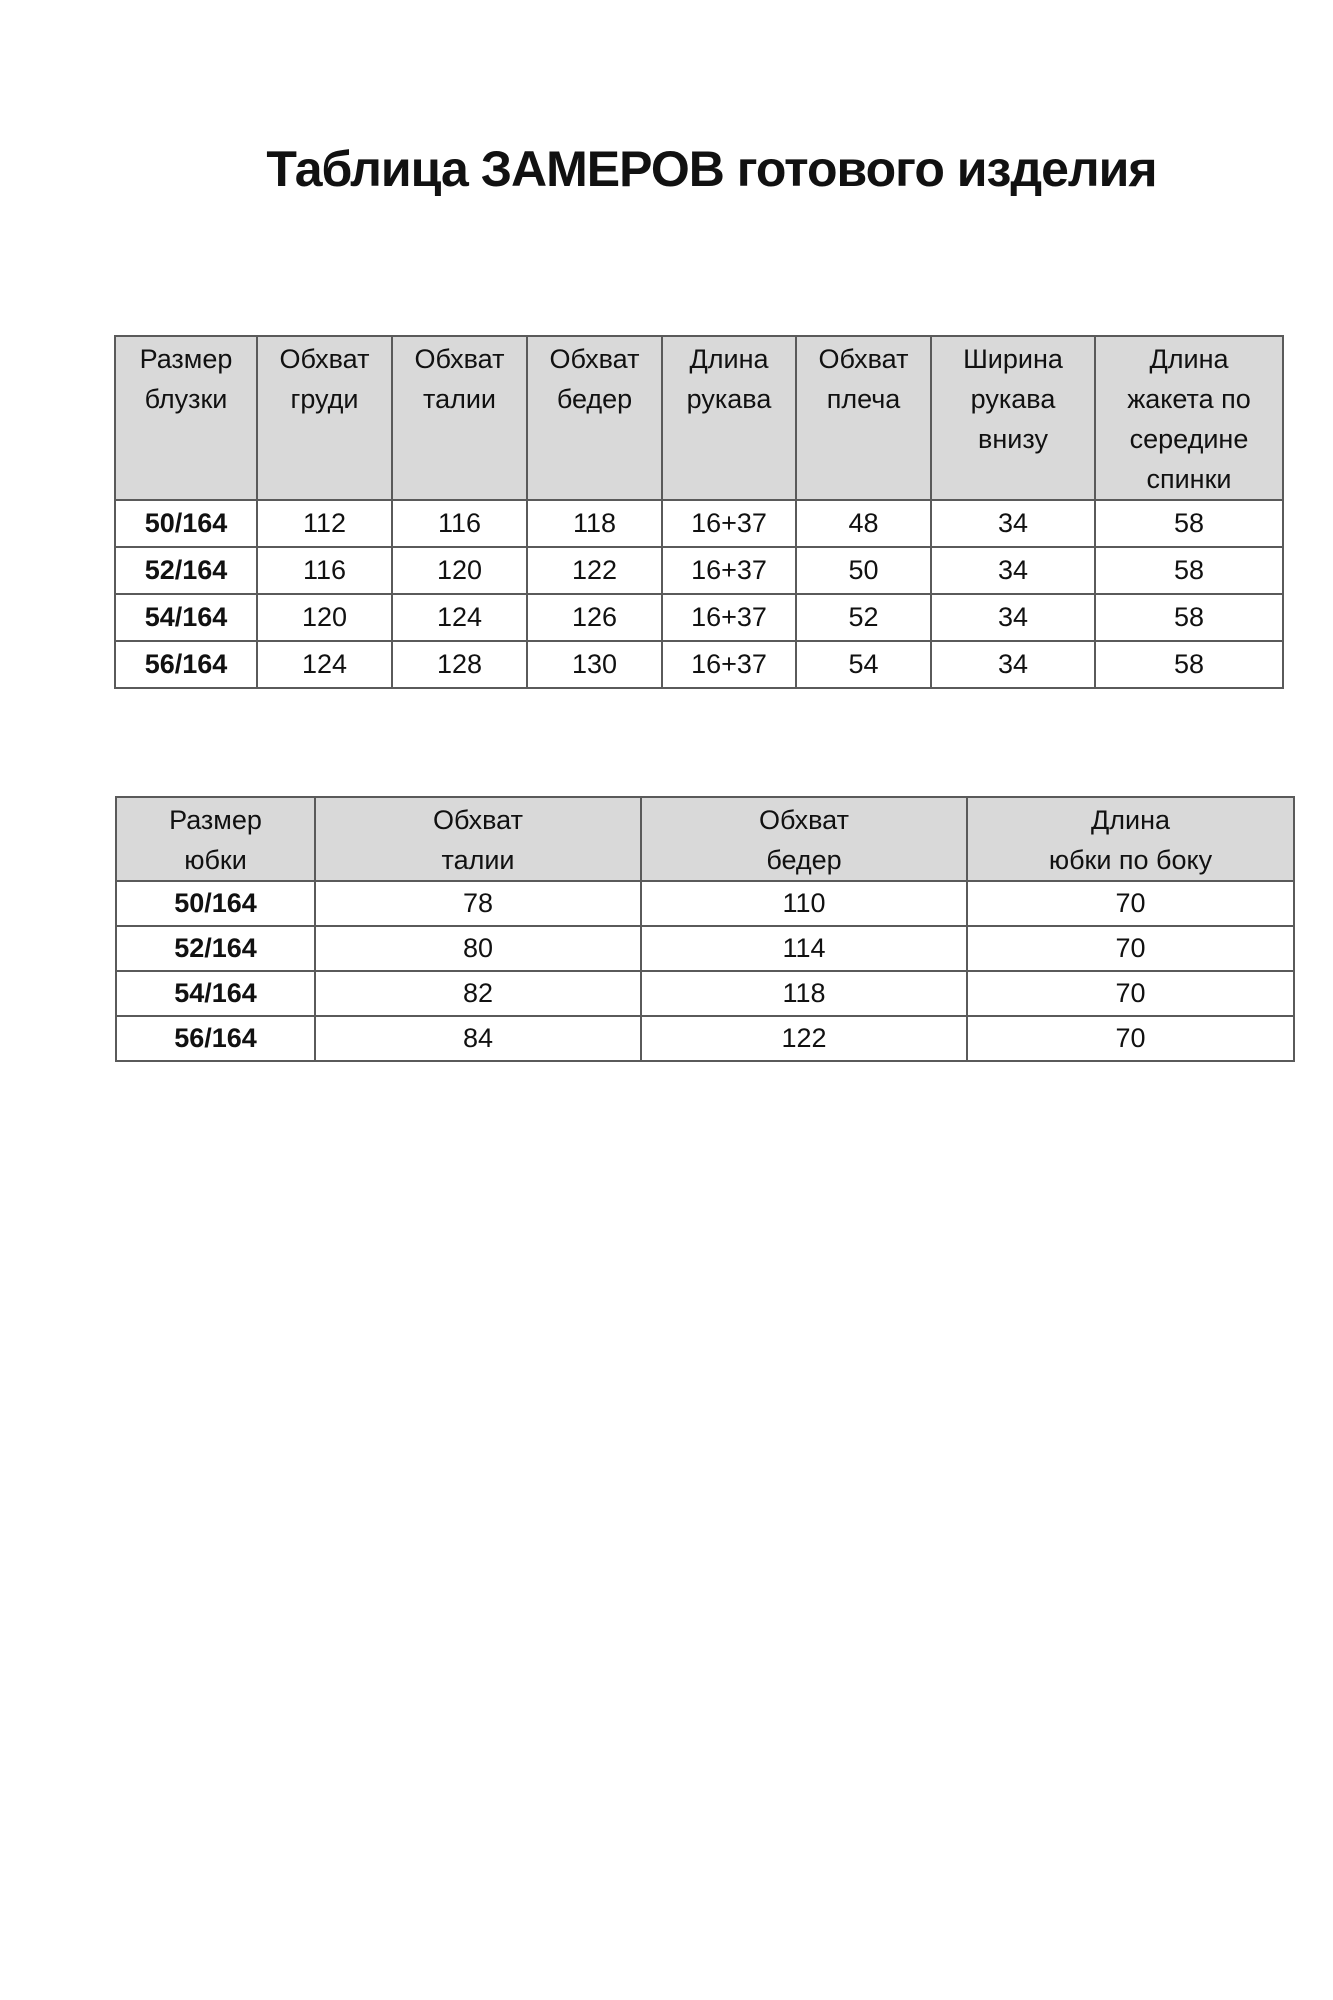  I want to click on column-header-line: юбки, so click(215, 860).